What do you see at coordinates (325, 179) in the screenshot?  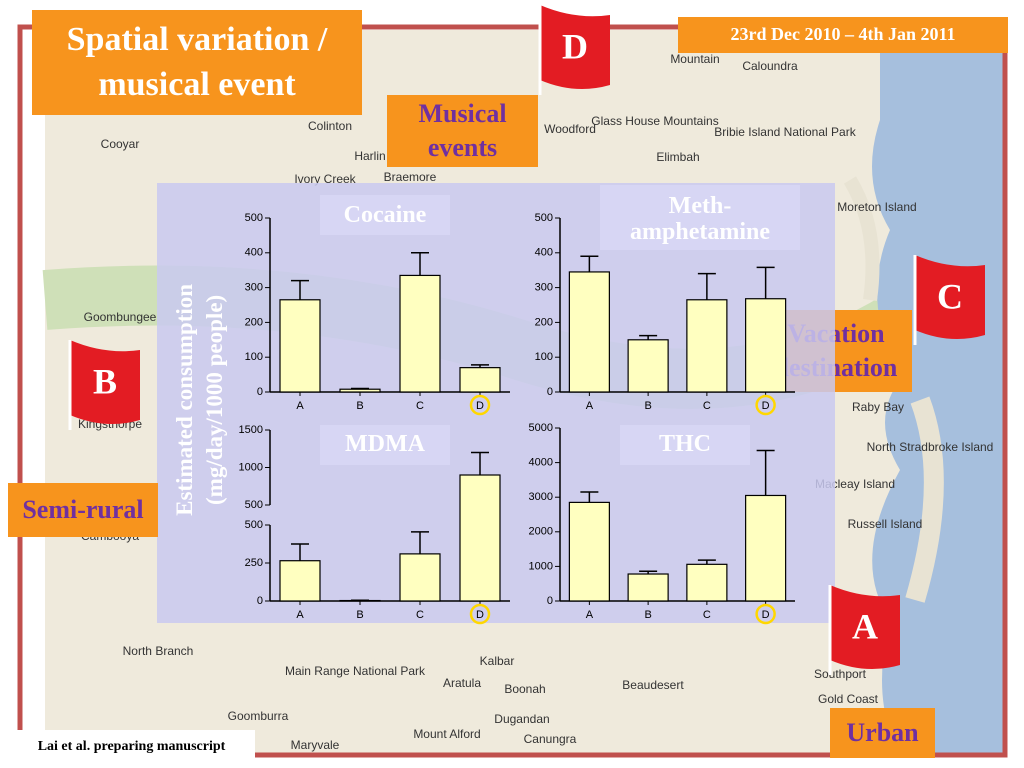 I see `map-label: Ivory Creek` at bounding box center [325, 179].